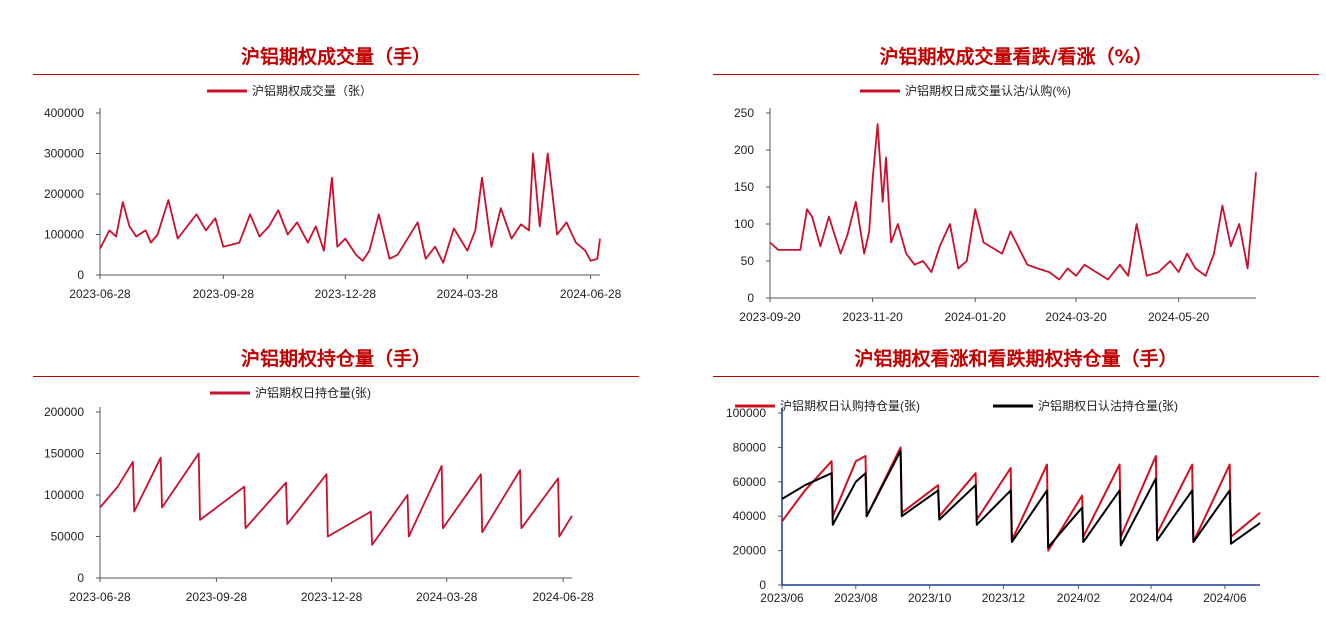  What do you see at coordinates (856, 598) in the screenshot?
I see `x-tick-label: 2023/08` at bounding box center [856, 598].